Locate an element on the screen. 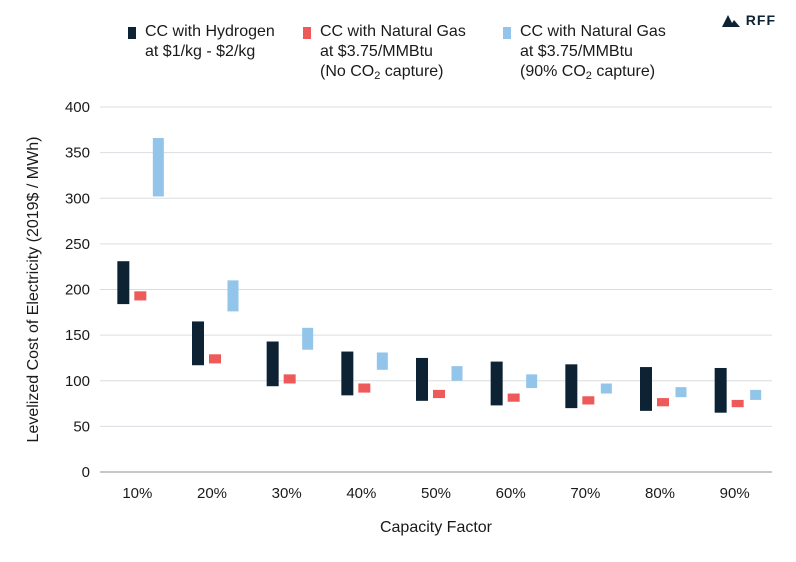  x-tick-label: 80% is located at coordinates (660, 493).